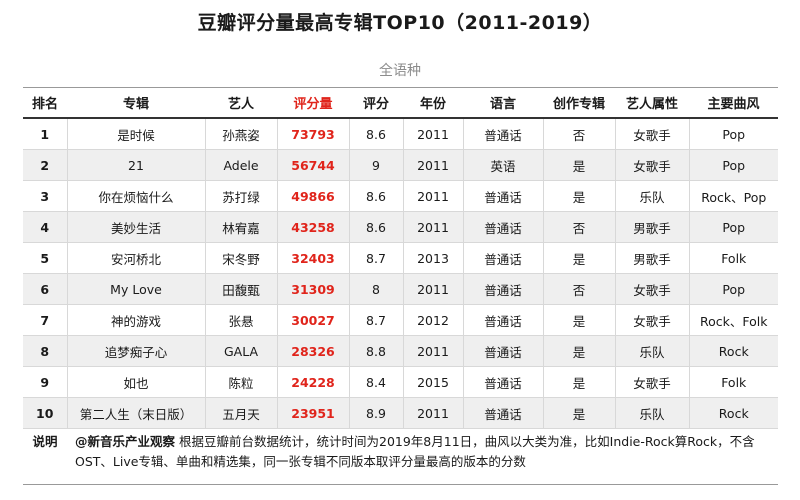 This screenshot has width=800, height=500. I want to click on album-cell: 追梦痴子心, so click(135, 351).